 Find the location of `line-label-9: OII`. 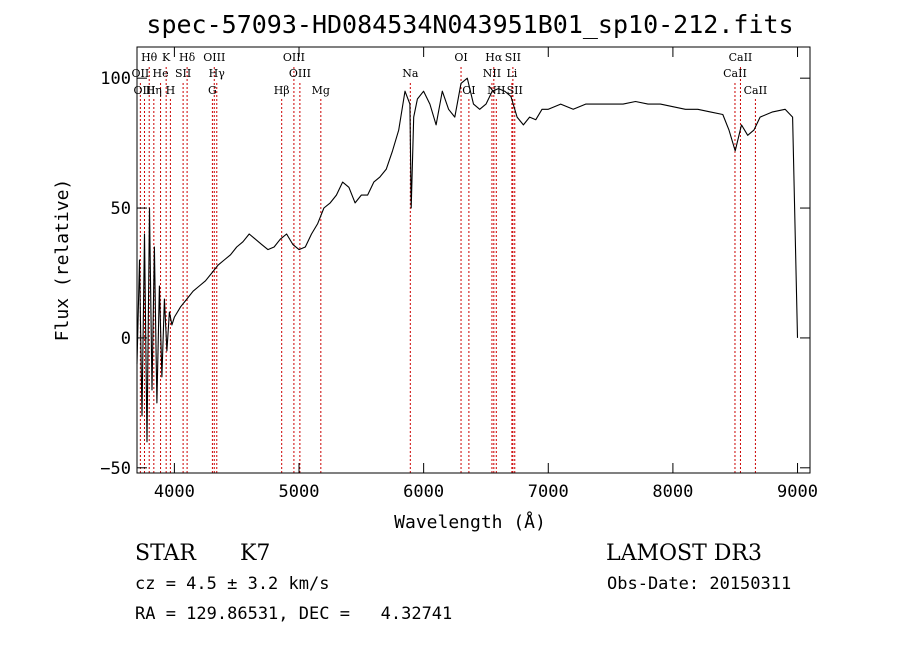

line-label-9: OII is located at coordinates (141, 73).